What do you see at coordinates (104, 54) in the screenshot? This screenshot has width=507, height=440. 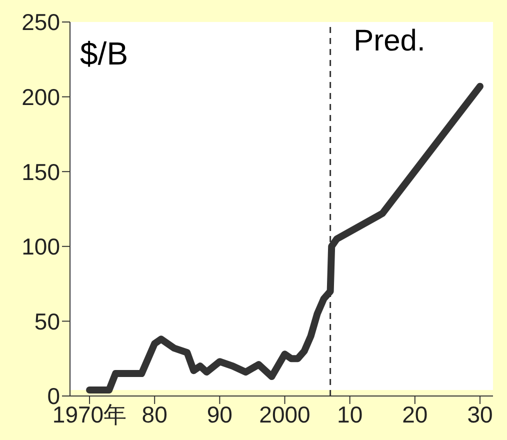 I see `y-axis-title: $/B` at bounding box center [104, 54].